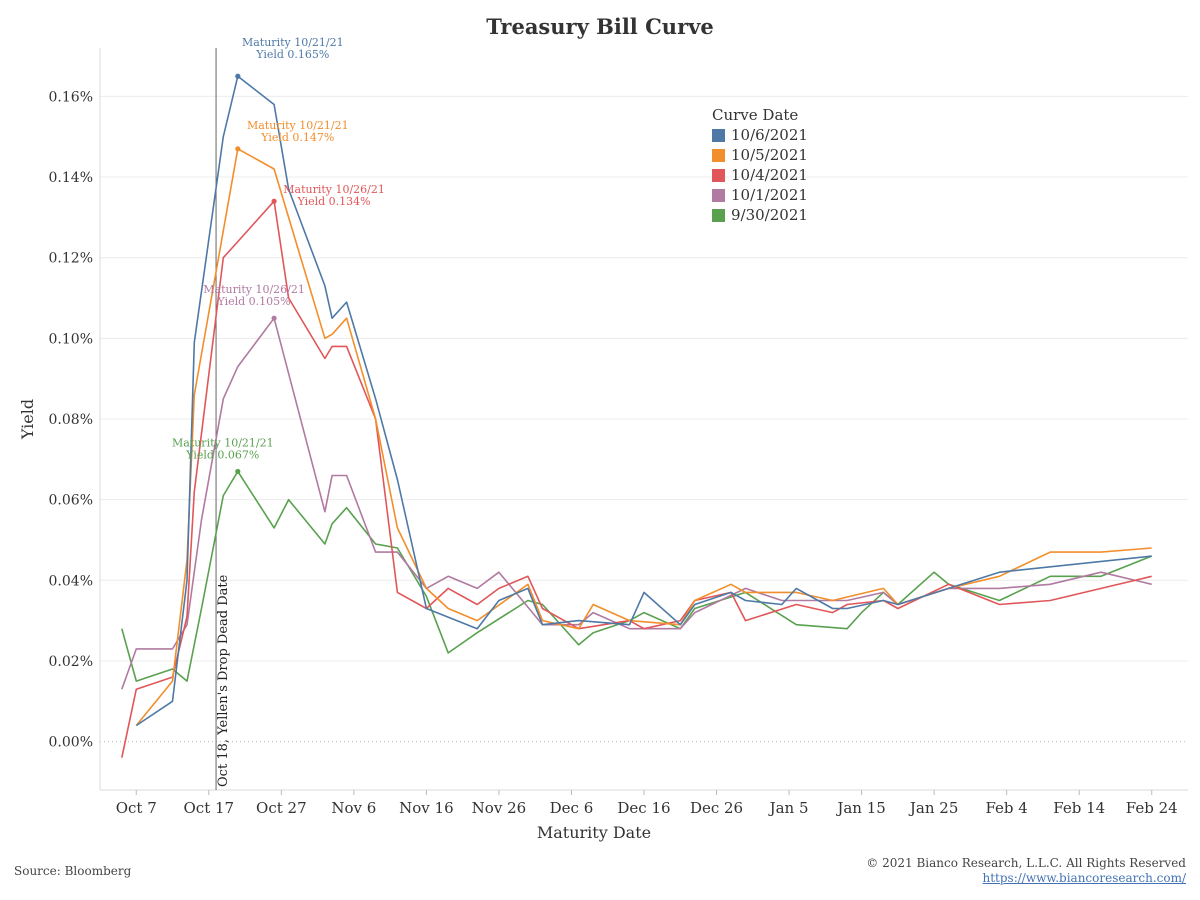 The width and height of the screenshot is (1200, 900). Describe the element at coordinates (71, 97) in the screenshot. I see `y-tick-label: 0.16%` at that location.